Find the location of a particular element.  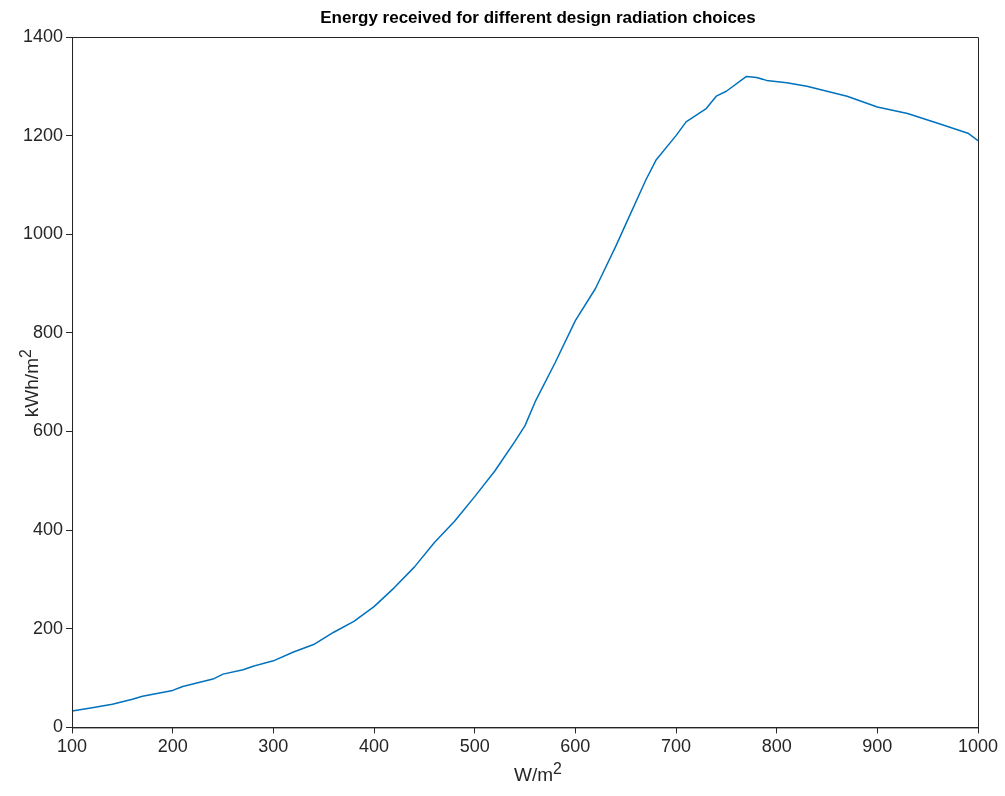

y-tick-label: 1200 is located at coordinates (43, 134).